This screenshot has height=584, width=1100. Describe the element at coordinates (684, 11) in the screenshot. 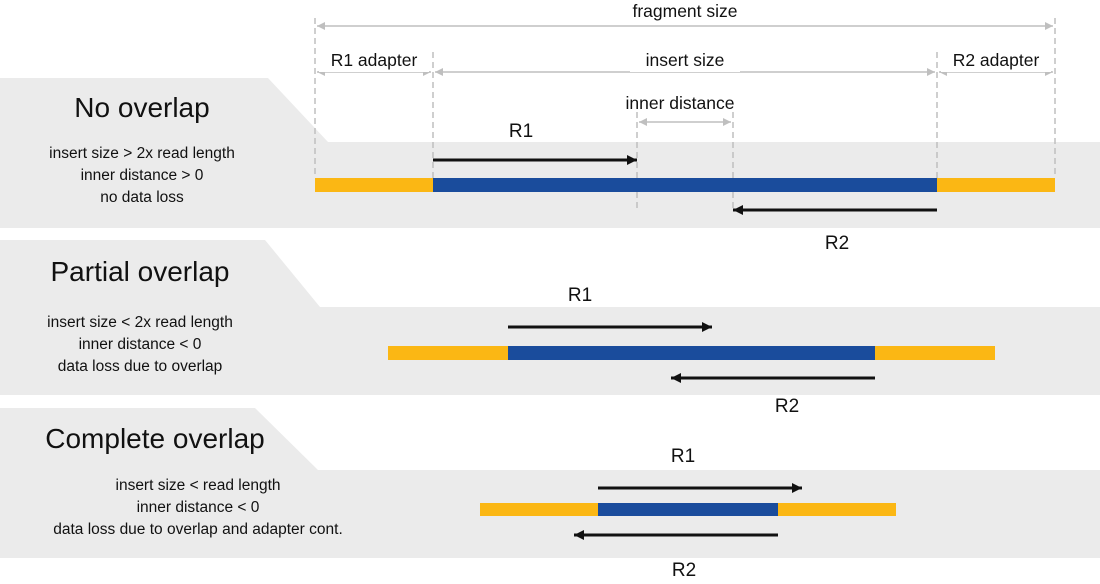

I see `fragment-size-label: fragment size` at that location.